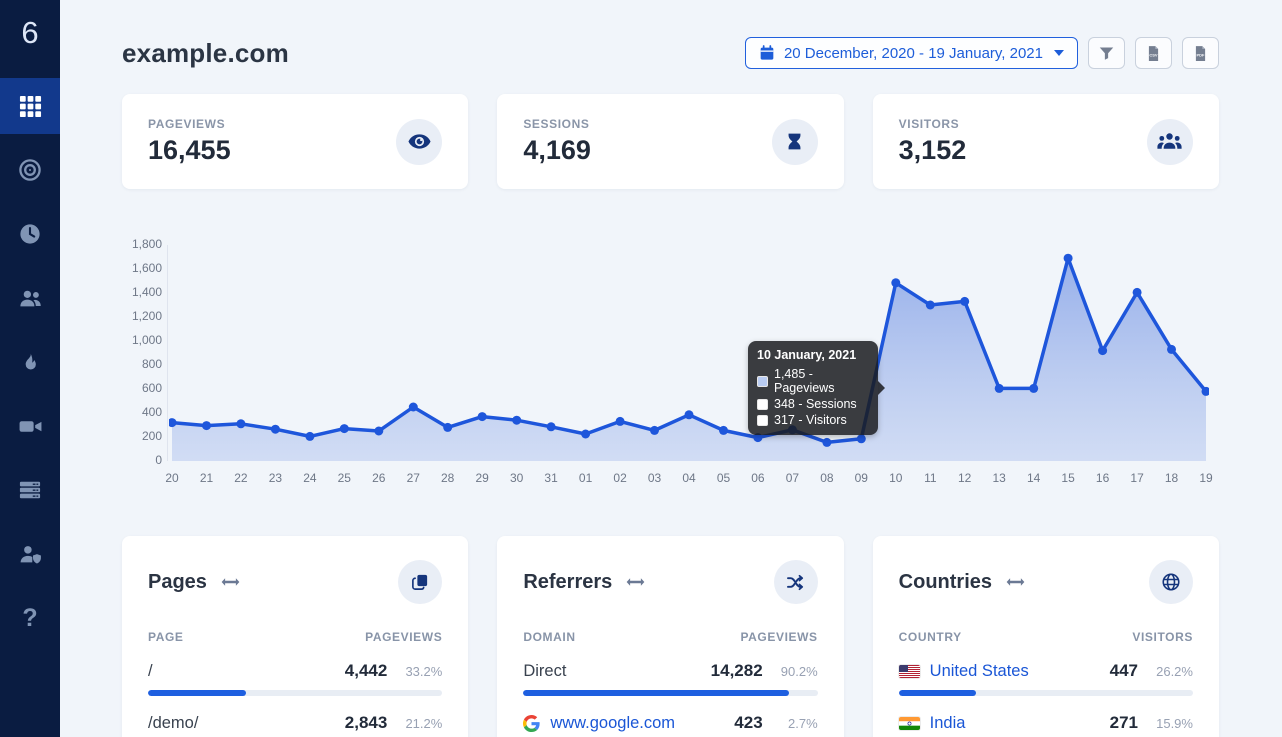 Image resolution: width=1282 pixels, height=737 pixels. I want to click on question-icon: ?, so click(30, 617).